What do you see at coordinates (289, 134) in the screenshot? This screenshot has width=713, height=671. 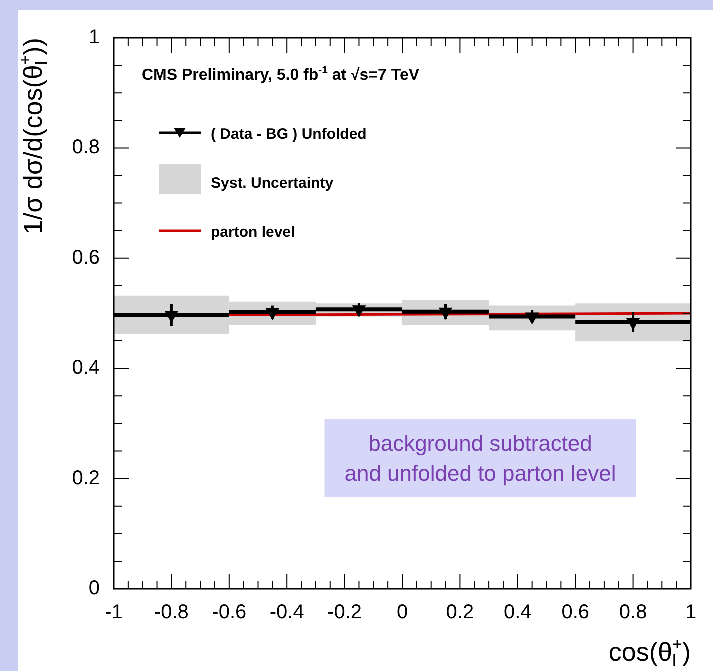 I see `legend-label: ( Data - BG ) Unfolded` at bounding box center [289, 134].